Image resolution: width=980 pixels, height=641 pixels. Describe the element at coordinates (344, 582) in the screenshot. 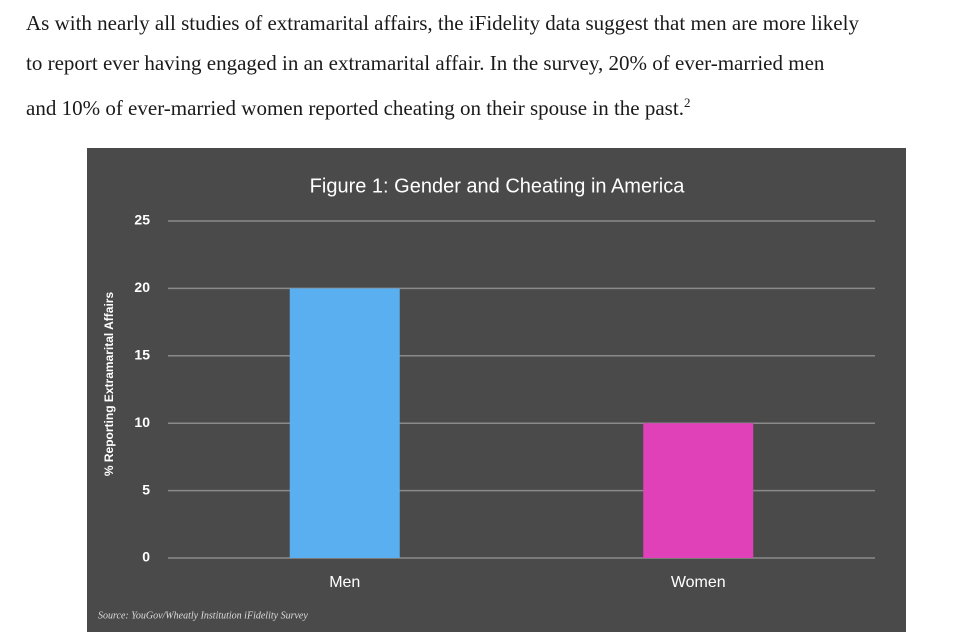

I see `x-tick-label: Men` at that location.